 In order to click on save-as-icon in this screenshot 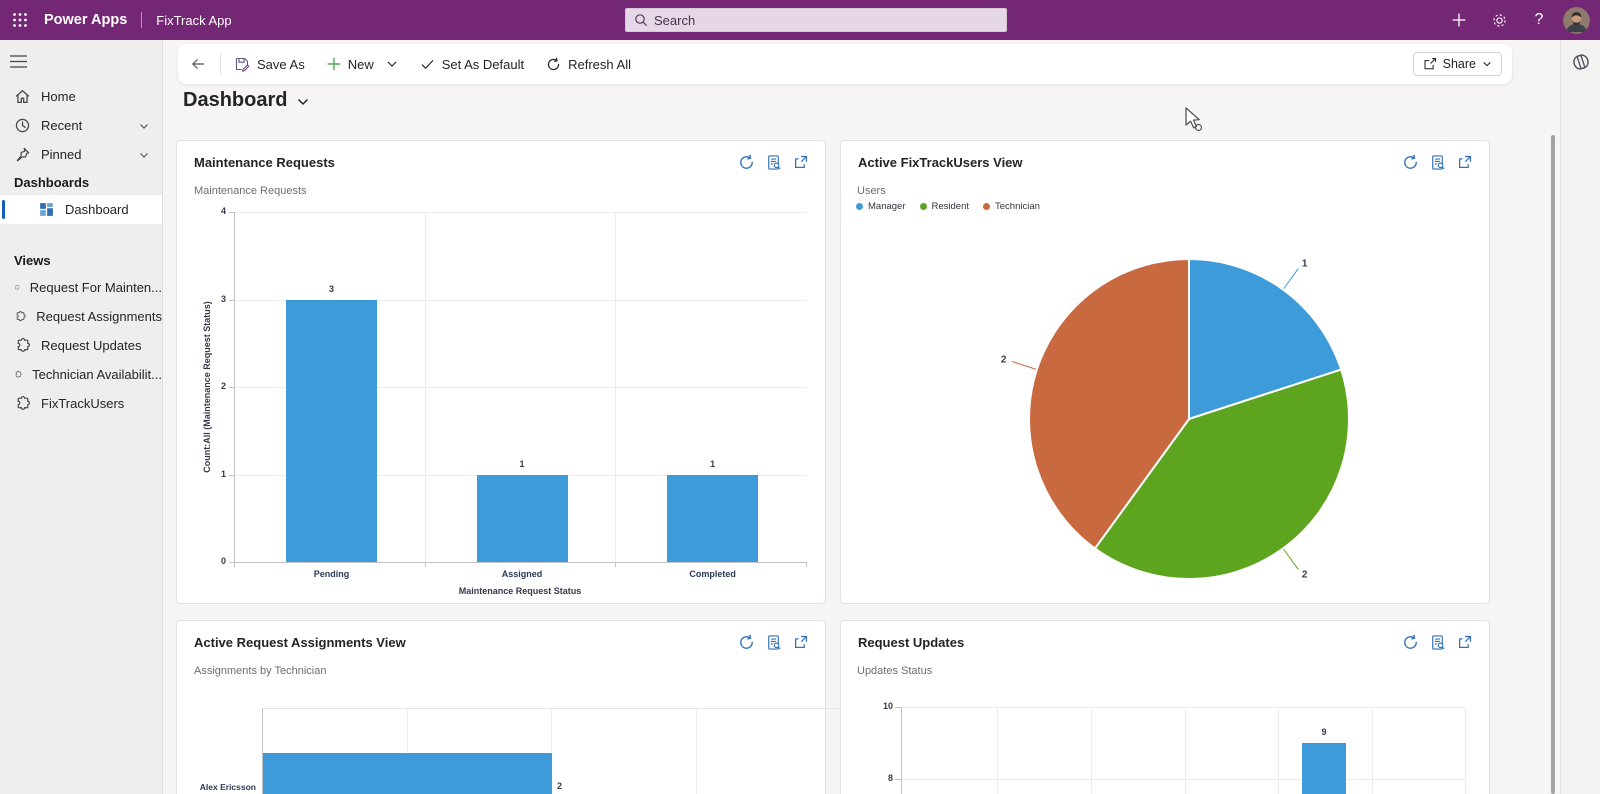, I will do `click(242, 64)`.